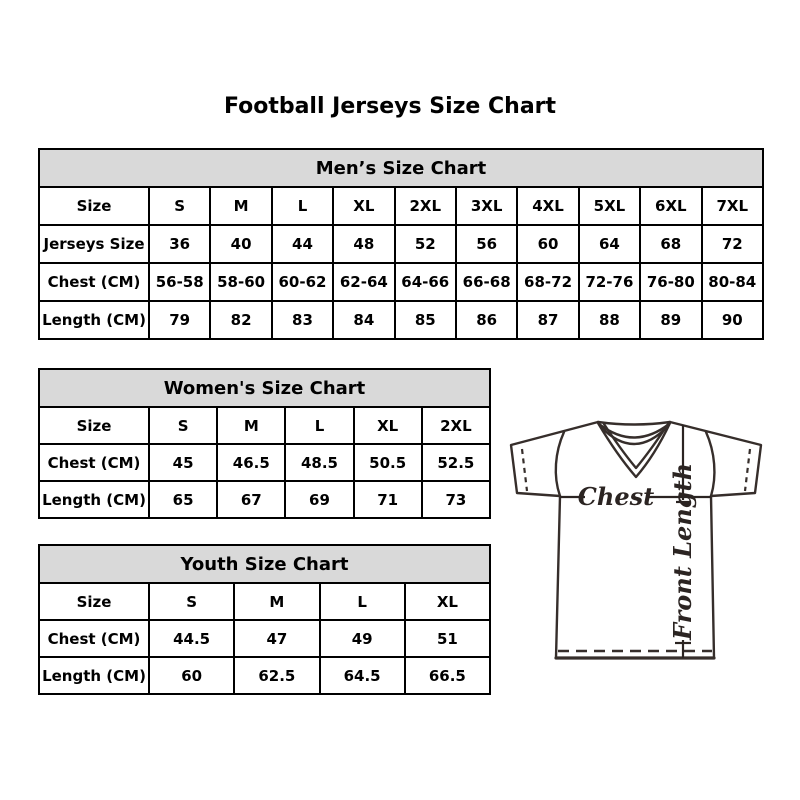  What do you see at coordinates (447, 675) in the screenshot?
I see `value-cell: 66.5` at bounding box center [447, 675].